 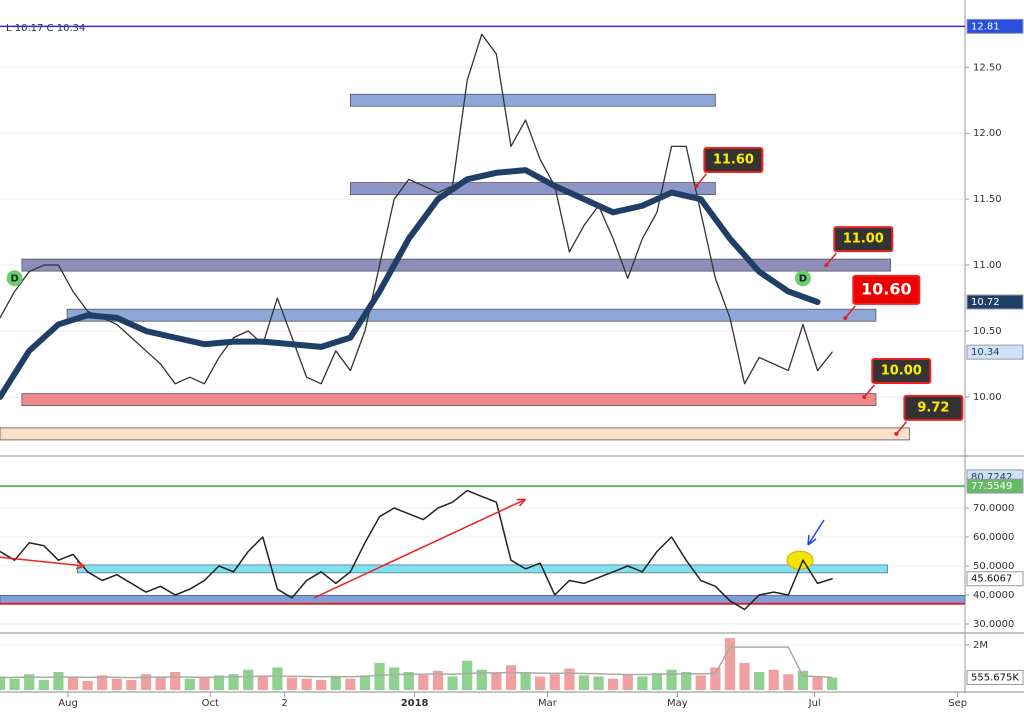 What do you see at coordinates (415, 703) in the screenshot?
I see `x-tick-label: 2018` at bounding box center [415, 703].